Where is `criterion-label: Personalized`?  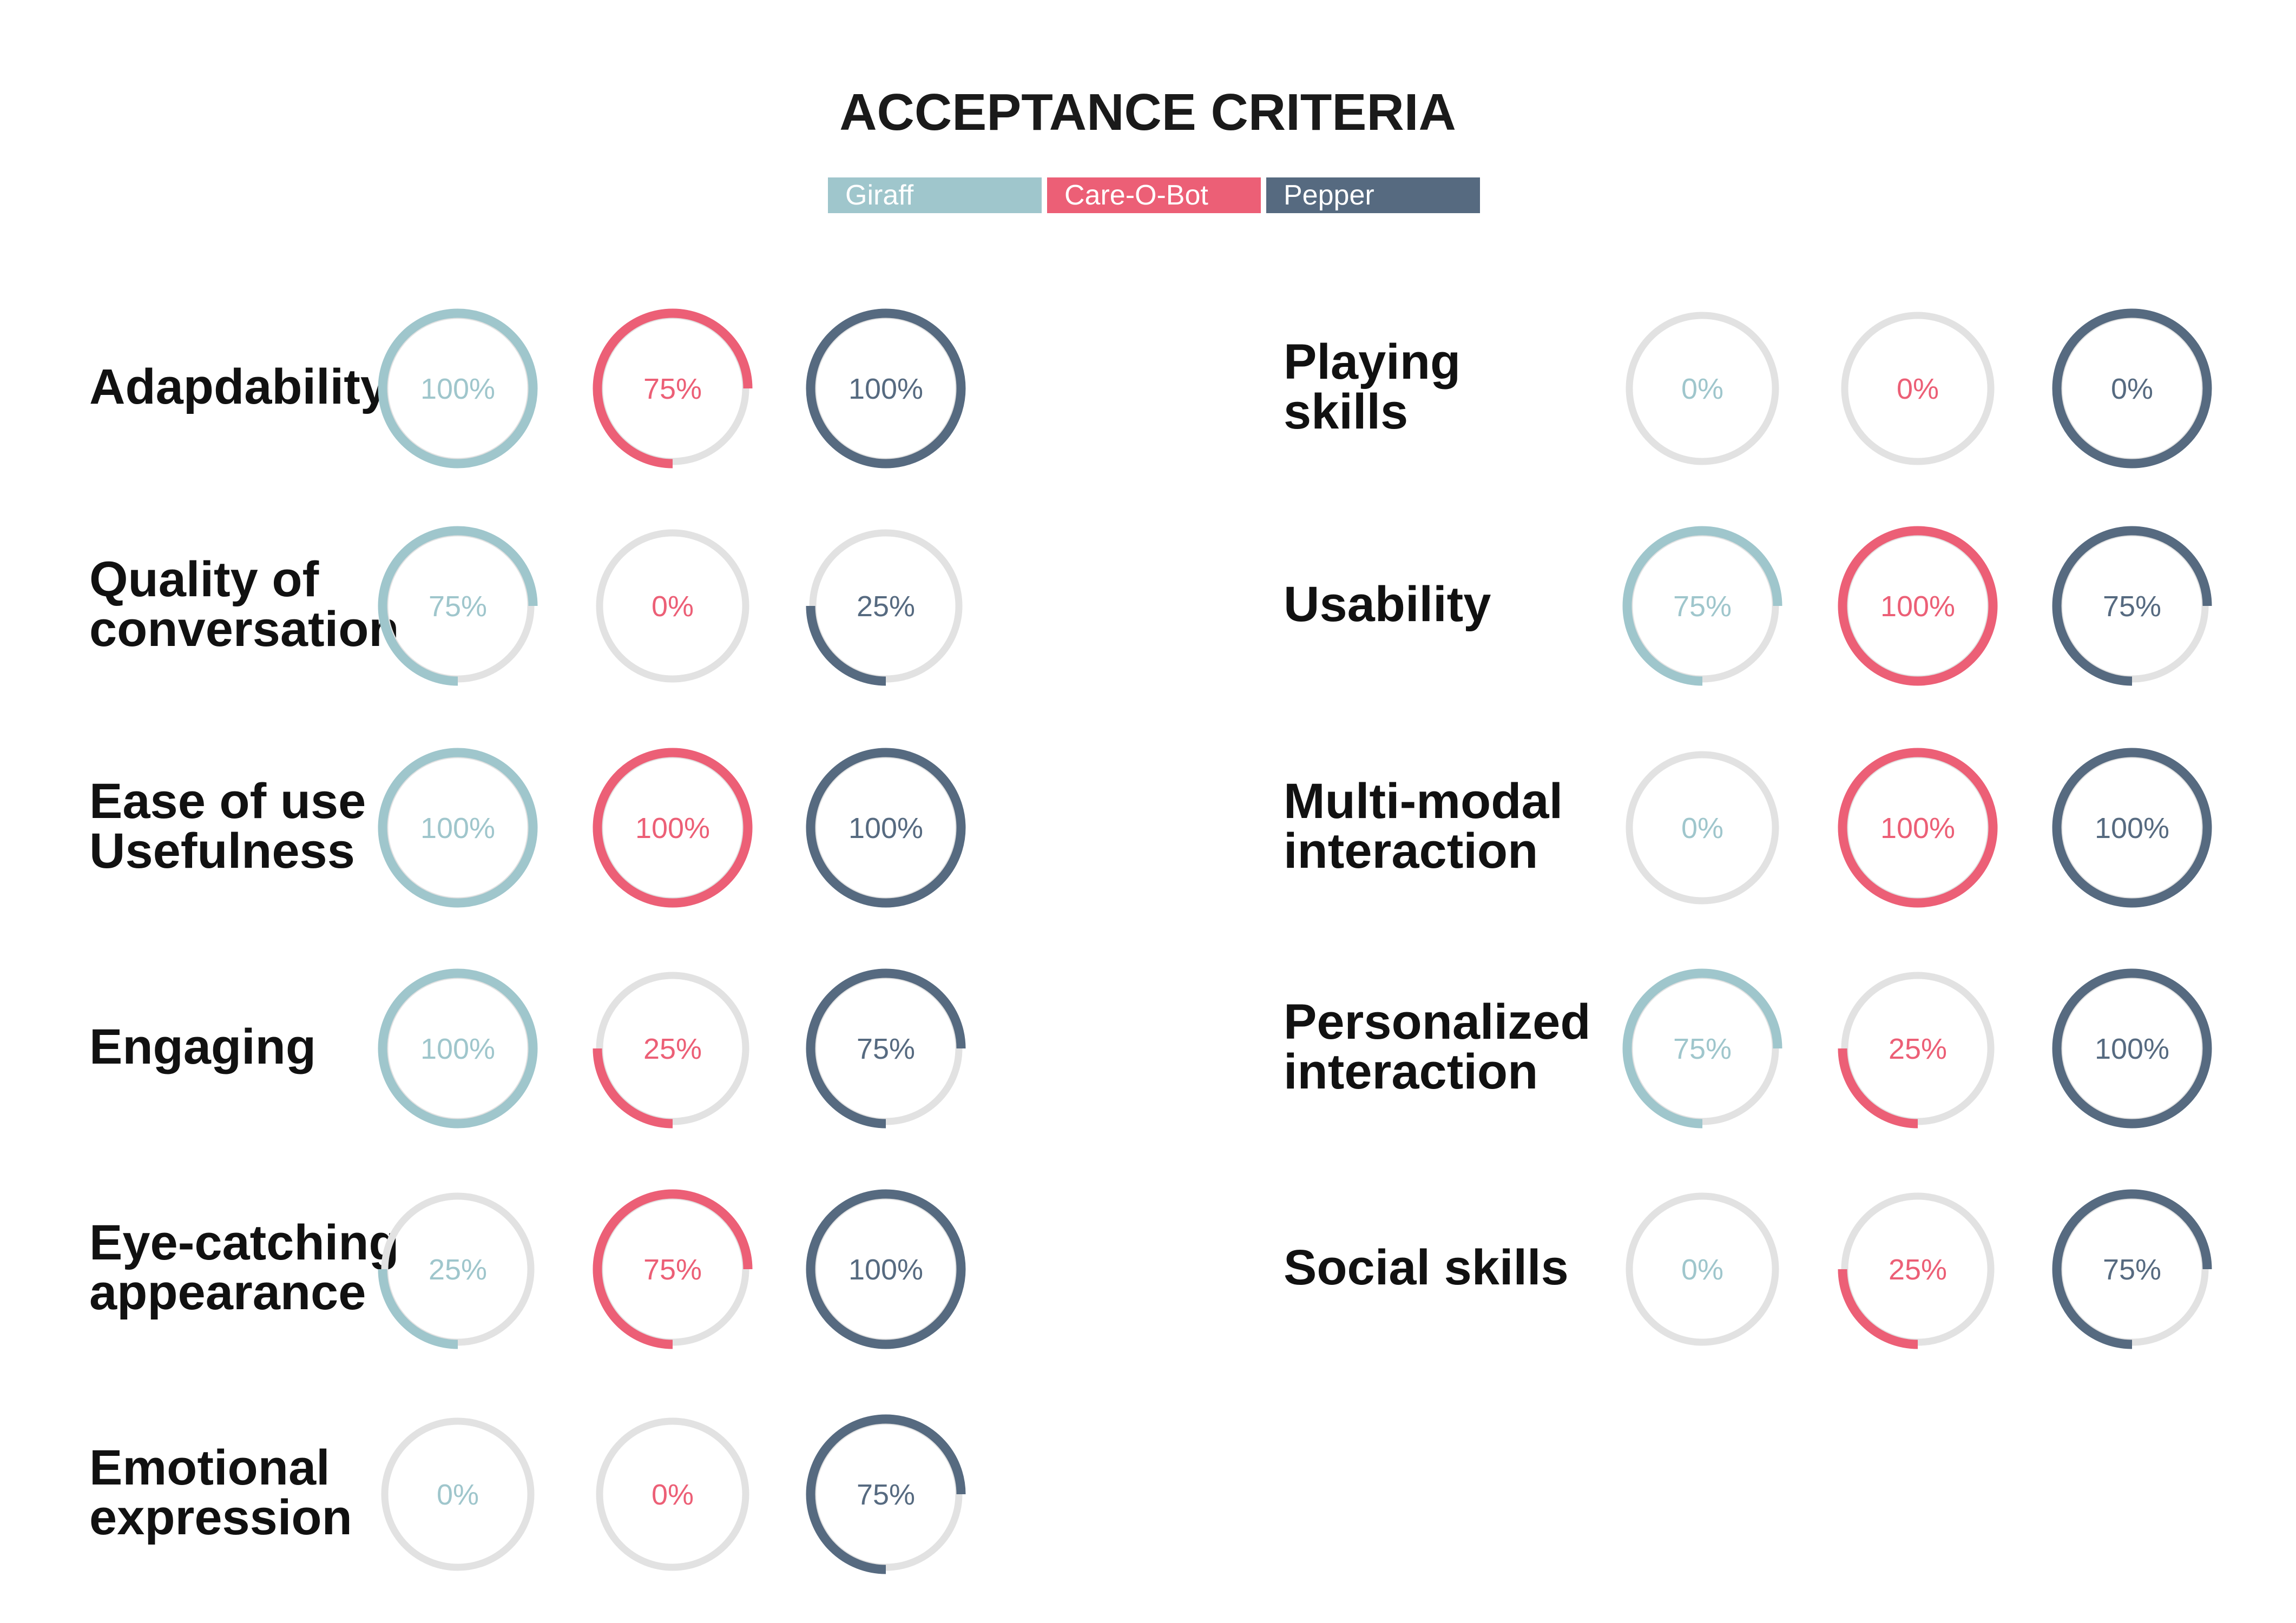
criterion-label: Personalized is located at coordinates (1437, 1022).